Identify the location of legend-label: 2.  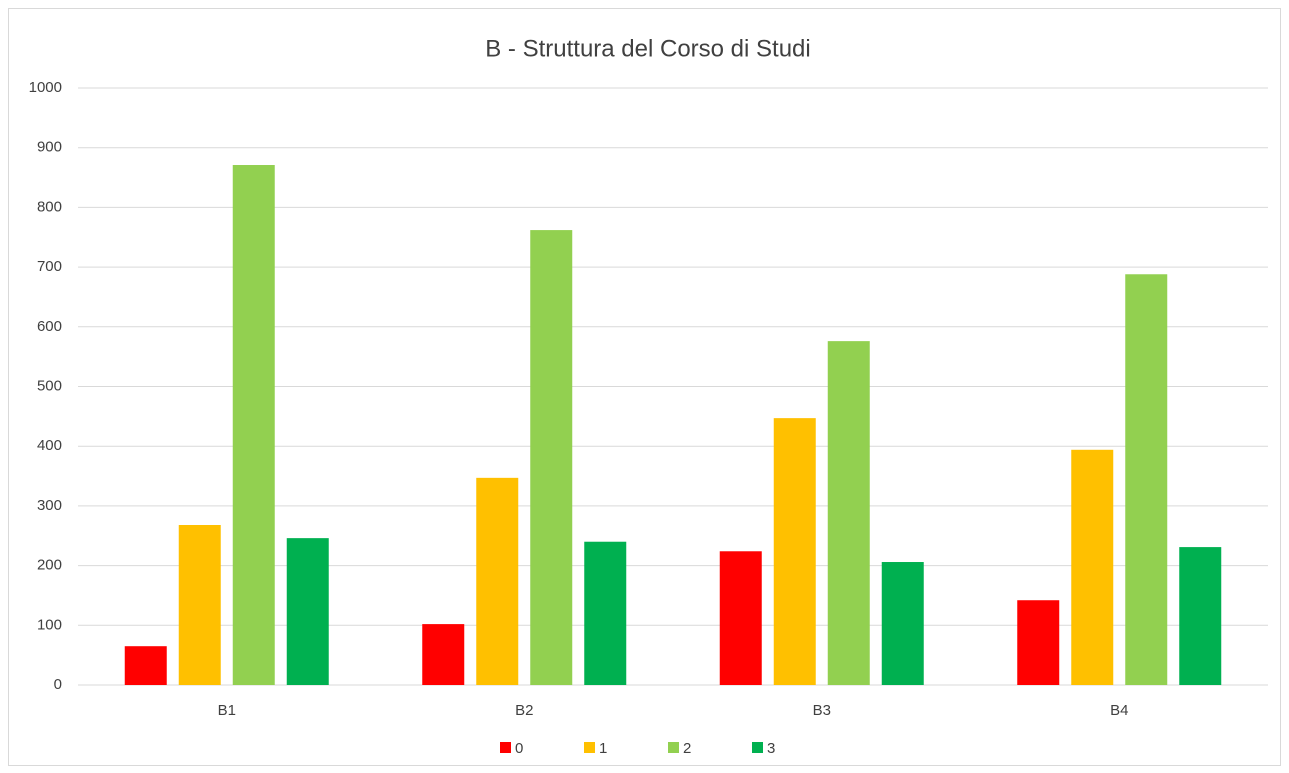
(687, 748).